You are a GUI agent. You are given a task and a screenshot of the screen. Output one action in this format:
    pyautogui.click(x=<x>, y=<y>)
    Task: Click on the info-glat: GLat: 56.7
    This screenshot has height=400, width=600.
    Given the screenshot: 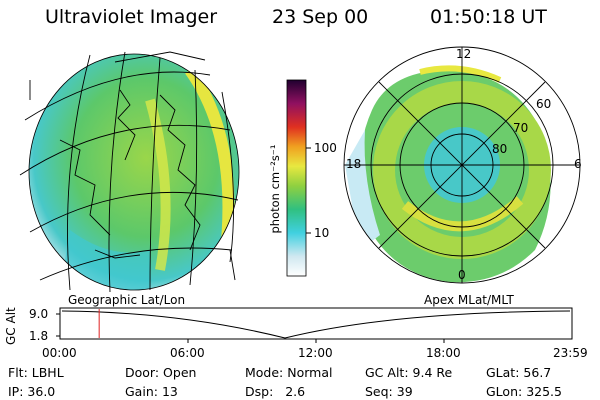 What is the action you would take?
    pyautogui.click(x=519, y=372)
    